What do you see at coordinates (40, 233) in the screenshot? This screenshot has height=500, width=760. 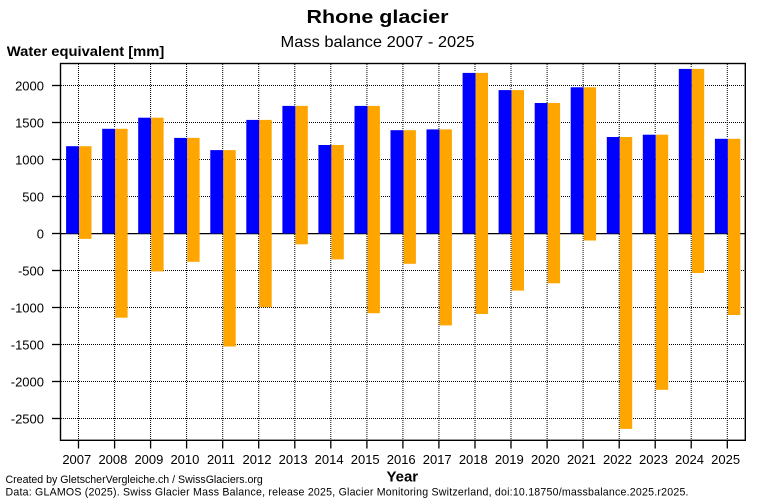 I see `svg-text: 0` at bounding box center [40, 233].